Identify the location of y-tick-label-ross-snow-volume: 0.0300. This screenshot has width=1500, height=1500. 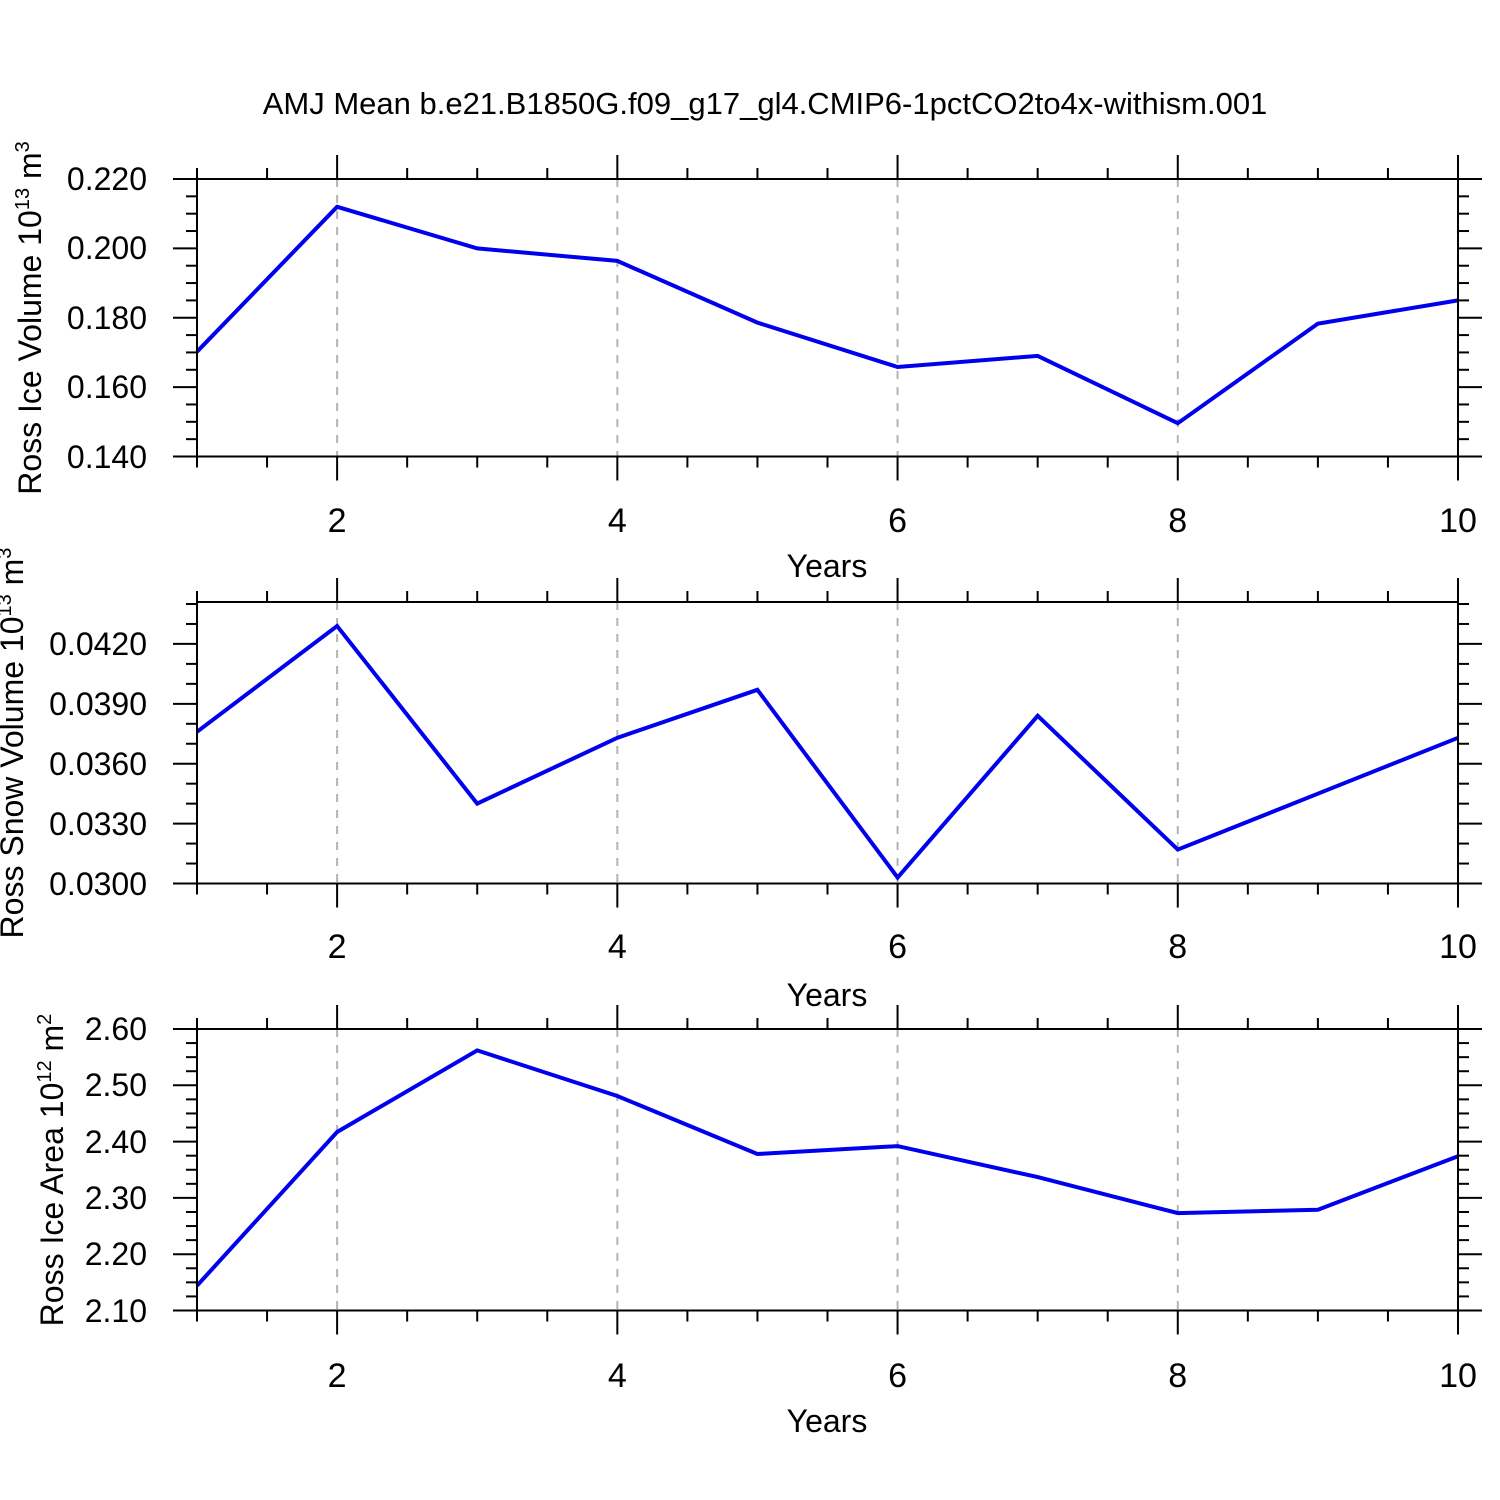
(98, 883).